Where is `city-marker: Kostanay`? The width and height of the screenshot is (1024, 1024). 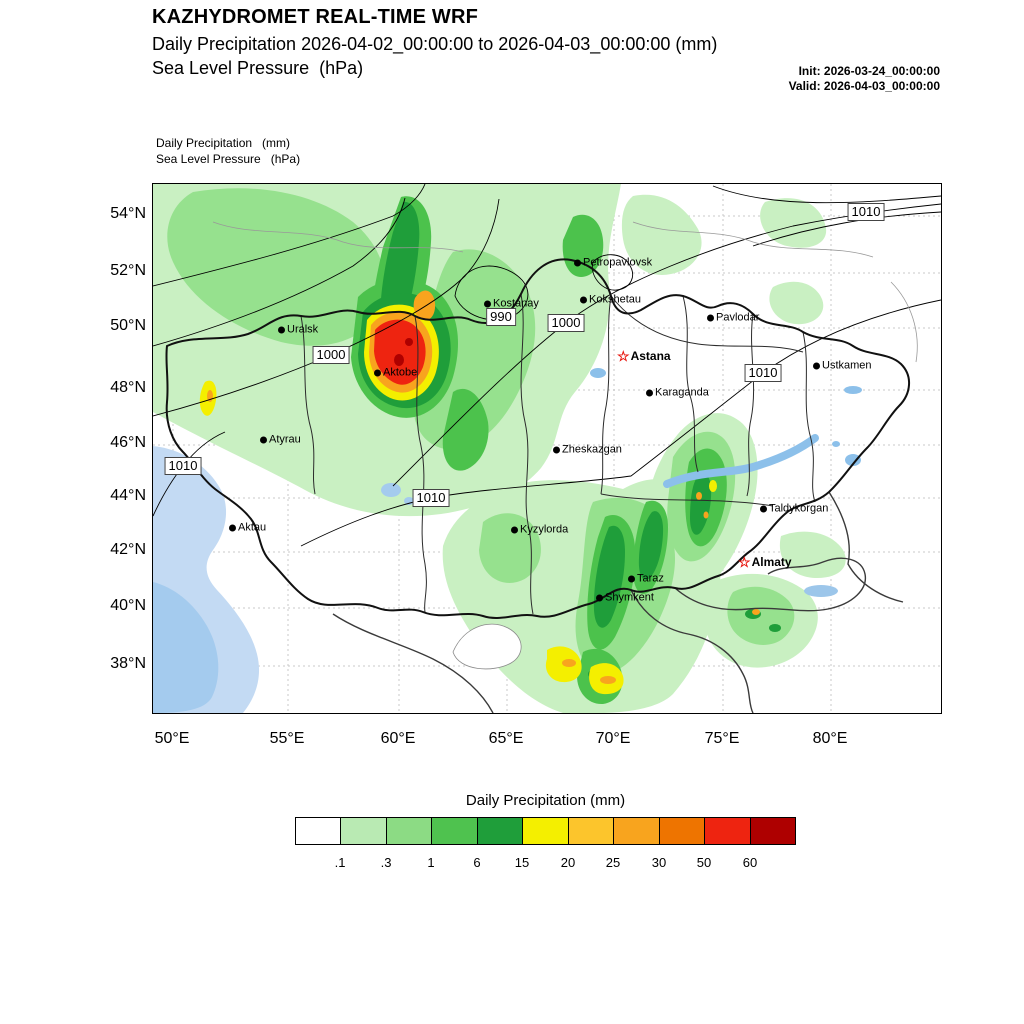
city-marker: Kostanay is located at coordinates (511, 303).